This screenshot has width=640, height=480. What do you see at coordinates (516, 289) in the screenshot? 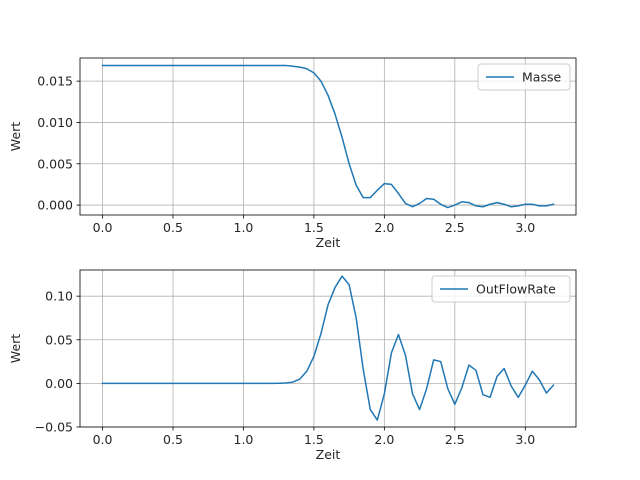
I see `legend-label: OutFlowRate` at bounding box center [516, 289].